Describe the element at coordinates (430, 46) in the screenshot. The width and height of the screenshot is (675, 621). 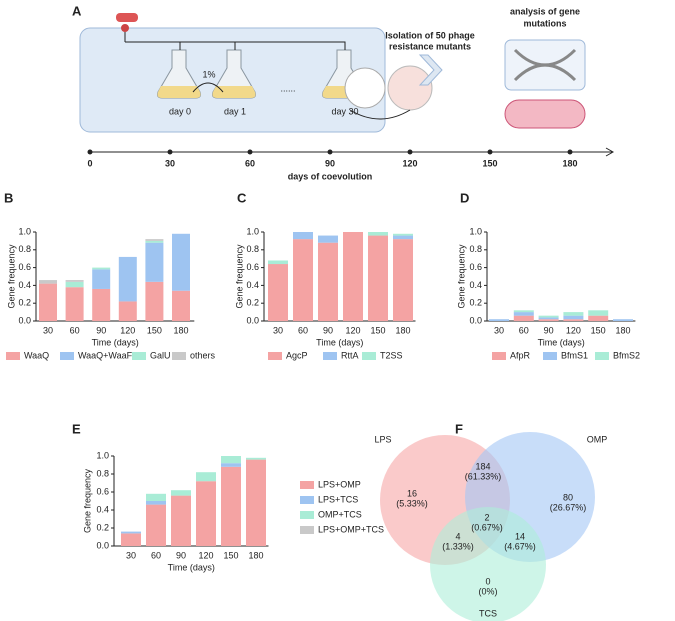
I see `annotation: resistance mutants` at that location.